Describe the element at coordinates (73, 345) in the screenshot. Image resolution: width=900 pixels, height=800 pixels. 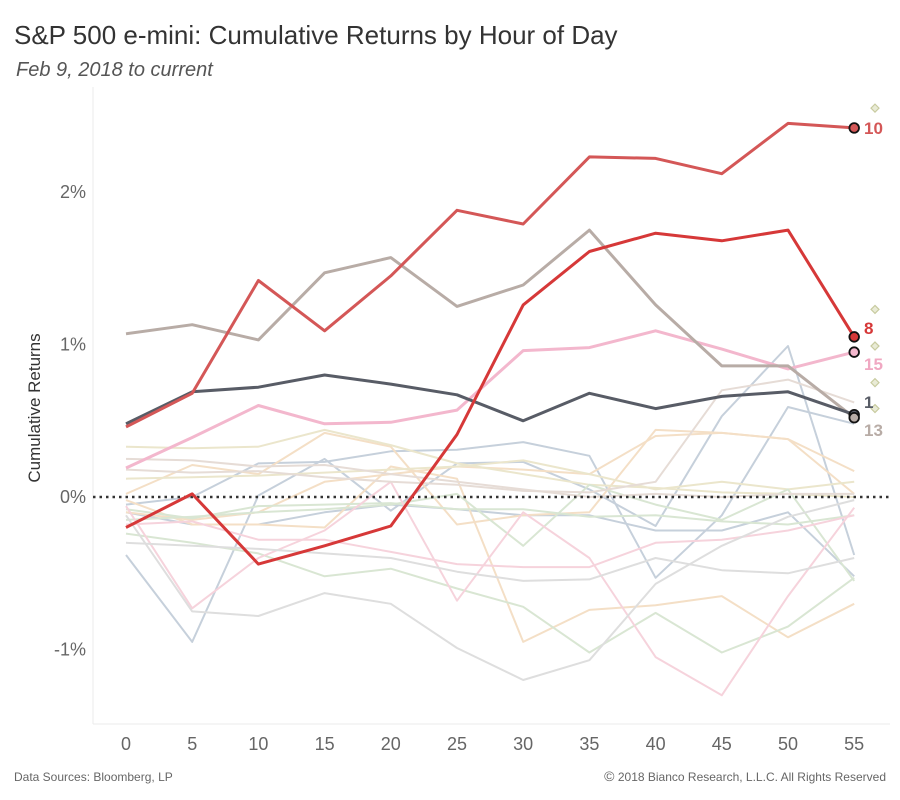
I see `y-tick-label: 1%` at that location.